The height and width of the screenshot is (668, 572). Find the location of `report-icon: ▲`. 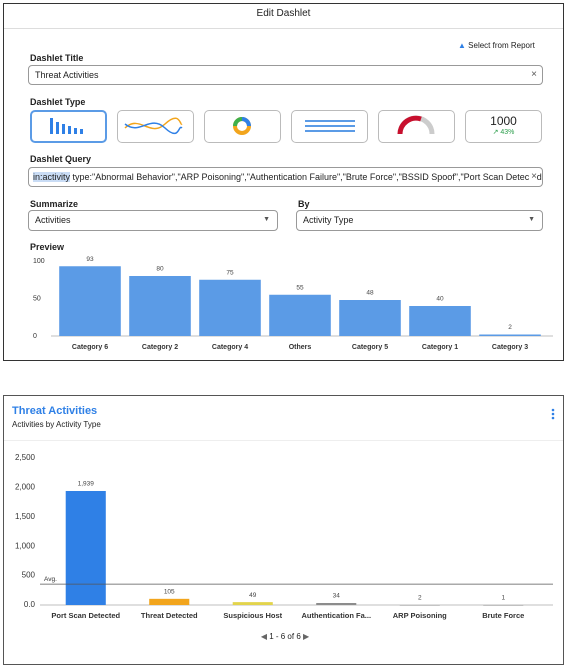

report-icon: ▲ is located at coordinates (462, 45).